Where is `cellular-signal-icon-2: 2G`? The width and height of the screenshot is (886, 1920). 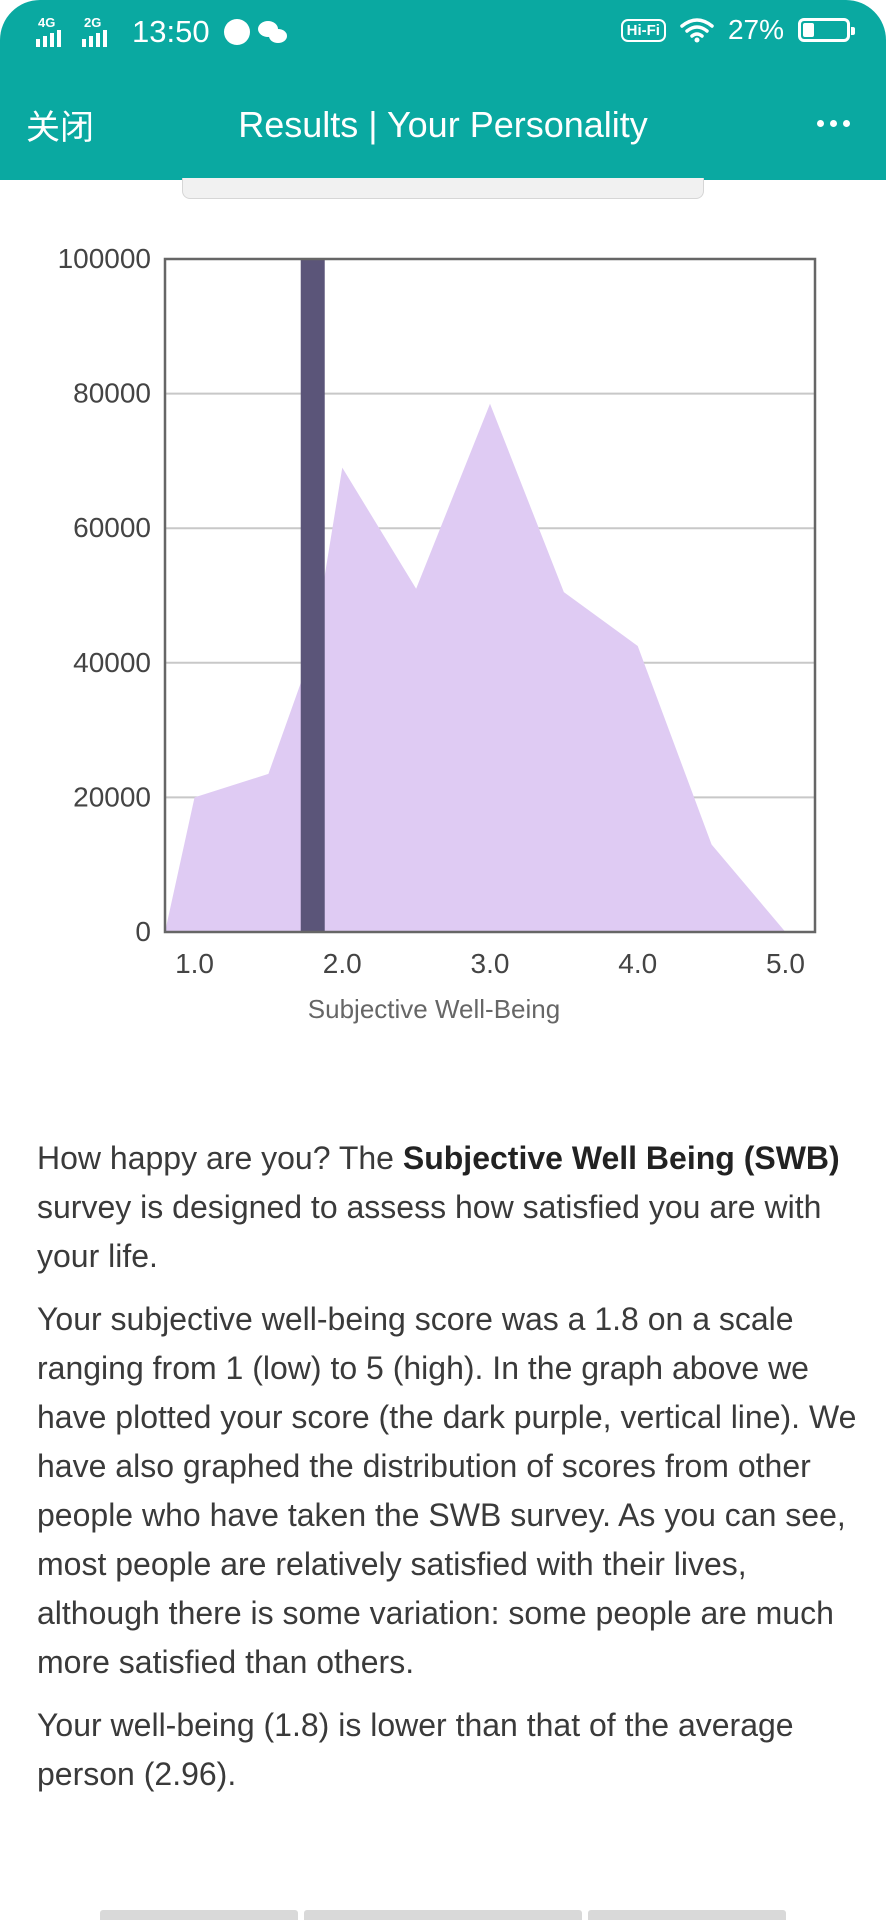 cellular-signal-icon-2: 2G is located at coordinates (101, 32).